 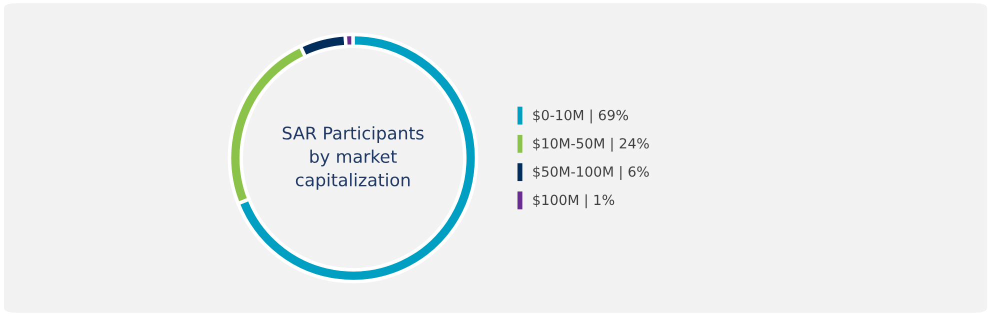 What do you see at coordinates (591, 145) in the screenshot?
I see `legend-label: $10M-50M | 24%` at bounding box center [591, 145].